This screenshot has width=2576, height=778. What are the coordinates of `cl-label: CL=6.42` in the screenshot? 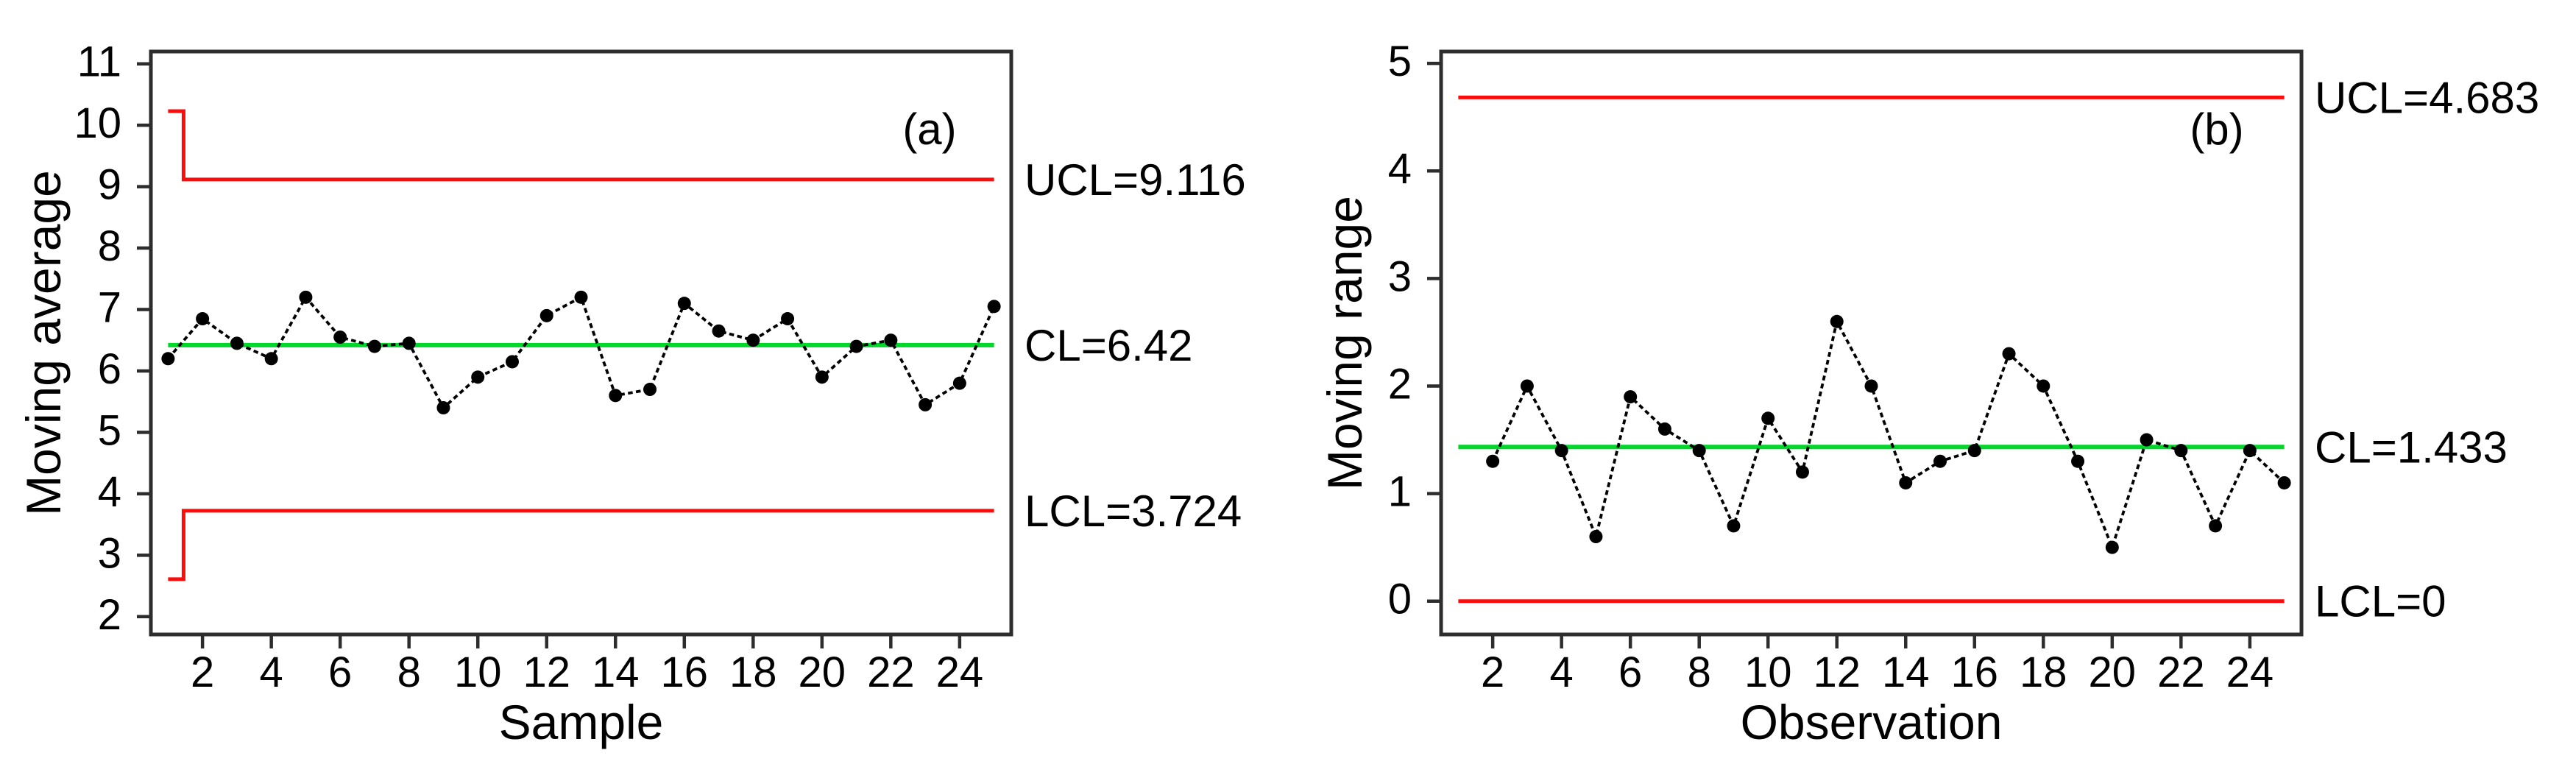 It's located at (1109, 345).